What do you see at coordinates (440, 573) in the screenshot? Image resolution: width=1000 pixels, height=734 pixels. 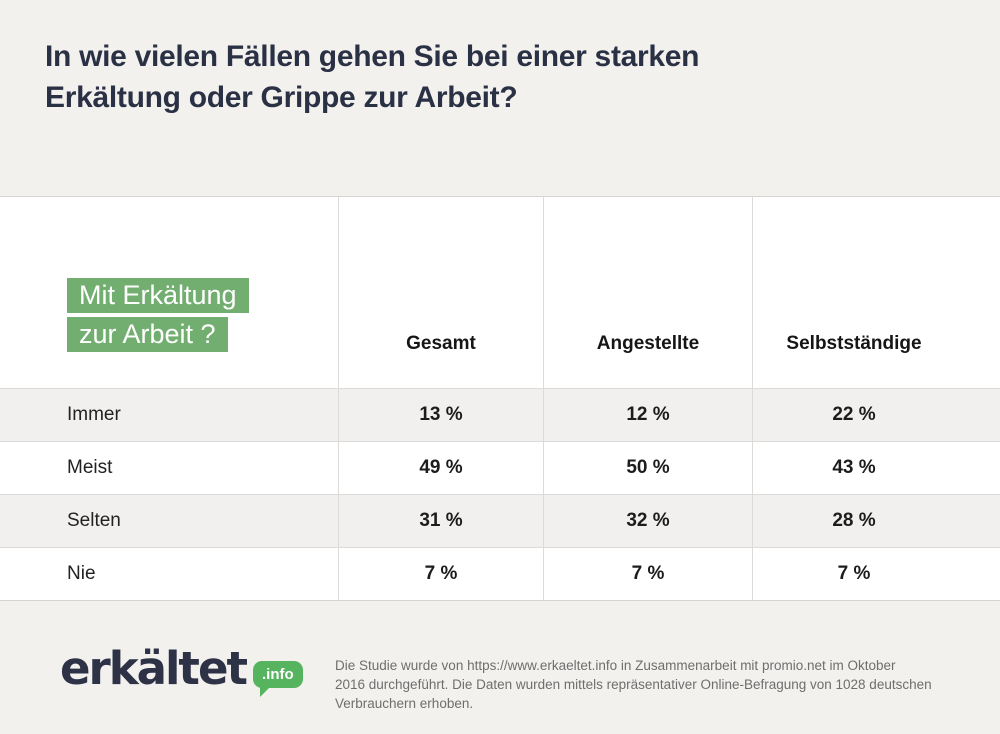 I see `value-nie-gesamt: 7 %` at bounding box center [440, 573].